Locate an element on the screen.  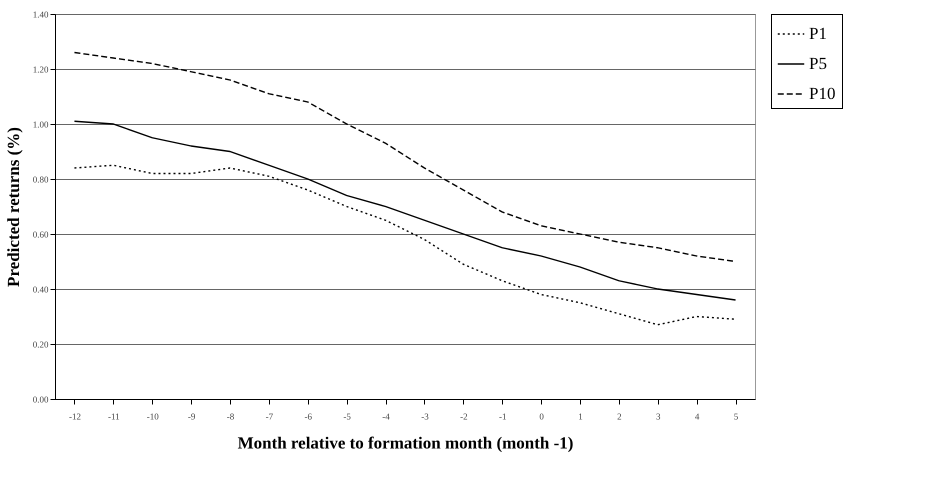
x-tick-label: 1 is located at coordinates (580, 417).